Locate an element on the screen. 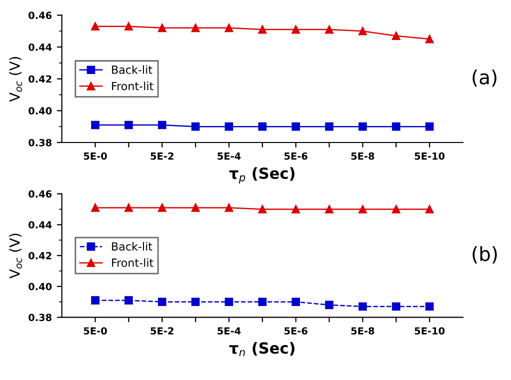  x-axis-title: τ$_{p}$ (Sec) is located at coordinates (261, 175).